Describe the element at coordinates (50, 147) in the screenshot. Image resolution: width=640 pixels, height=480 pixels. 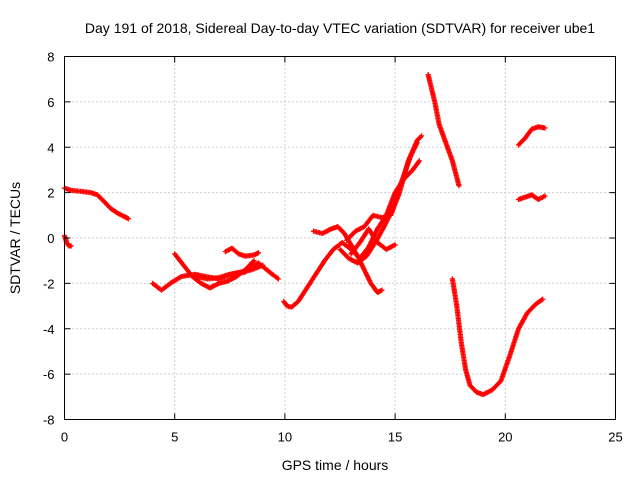
I see `y-tick-label: 4` at that location.